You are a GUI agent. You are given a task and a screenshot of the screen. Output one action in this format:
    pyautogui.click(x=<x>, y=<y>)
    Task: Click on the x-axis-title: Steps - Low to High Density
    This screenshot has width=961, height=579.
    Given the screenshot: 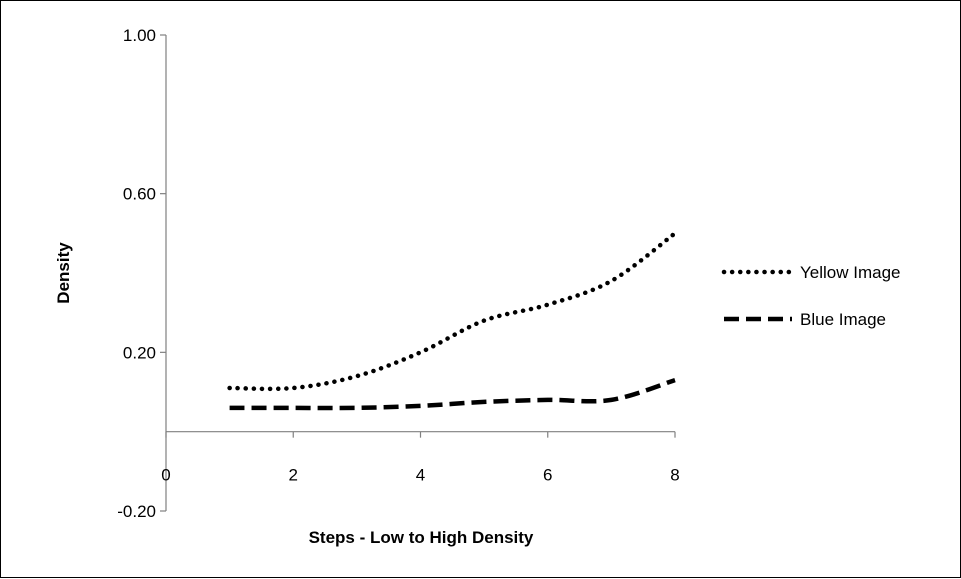 What is the action you would take?
    pyautogui.click(x=421, y=537)
    